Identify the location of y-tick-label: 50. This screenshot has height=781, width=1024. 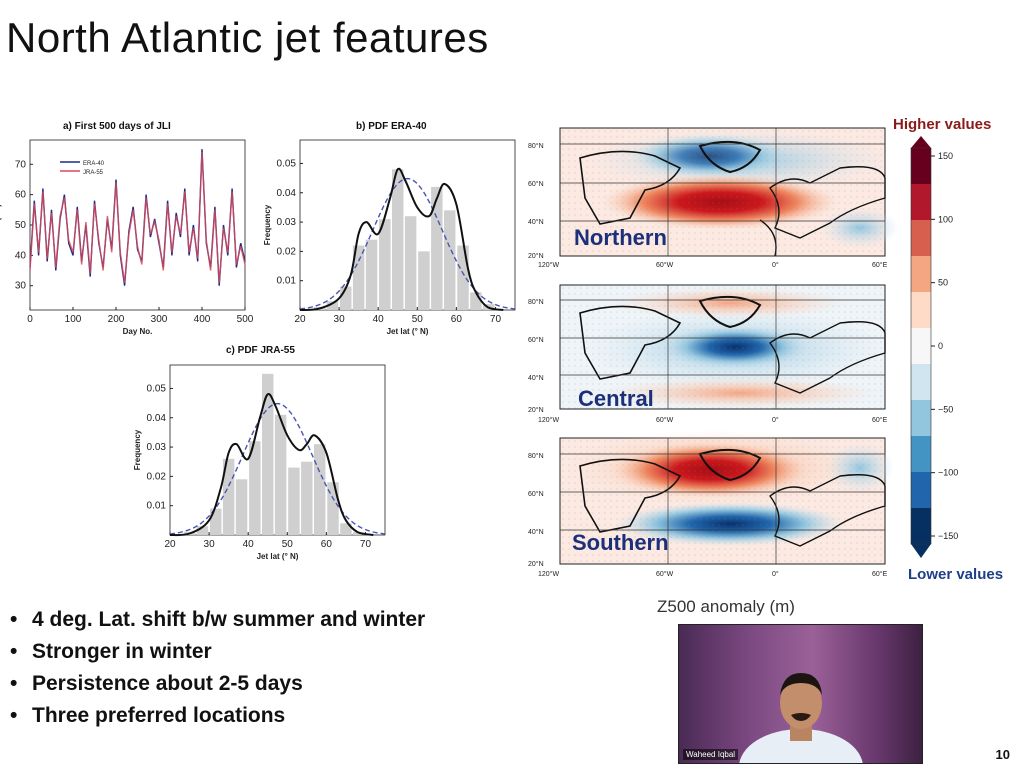
(21, 225).